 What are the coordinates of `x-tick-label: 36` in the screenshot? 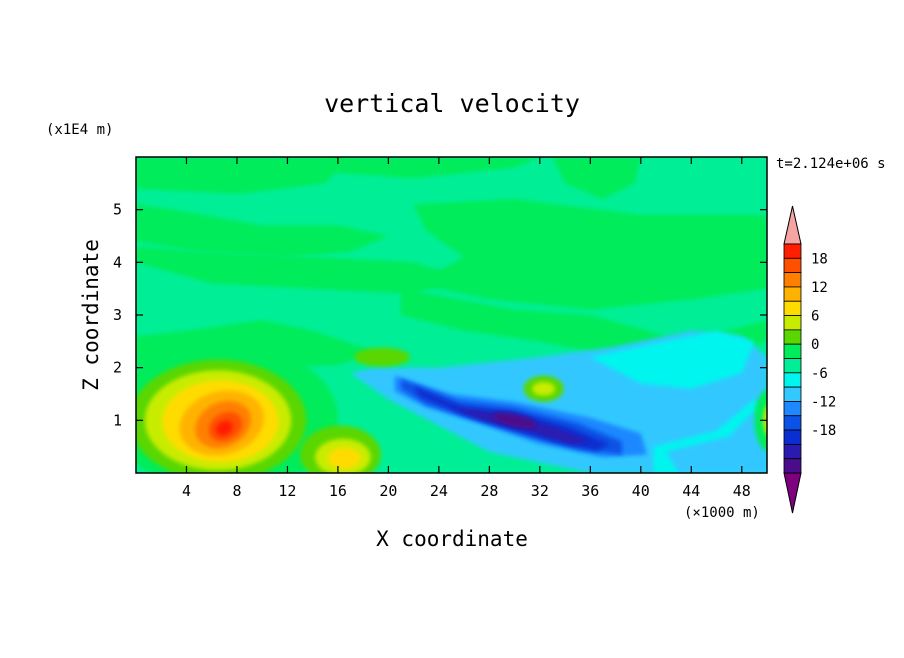 It's located at (590, 491).